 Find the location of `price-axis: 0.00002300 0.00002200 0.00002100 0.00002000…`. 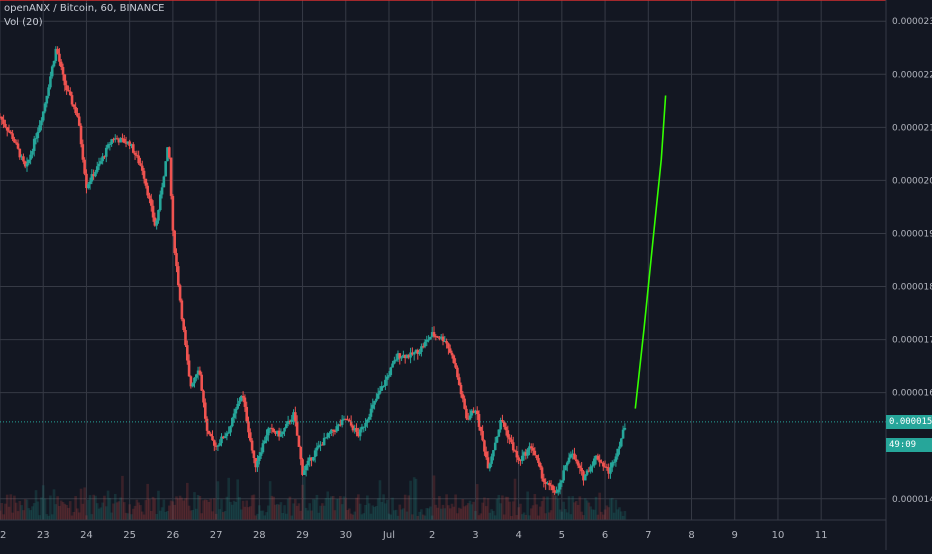

price-axis: 0.00002300 0.00002200 0.00002100 0.00002000… is located at coordinates (912, 261).